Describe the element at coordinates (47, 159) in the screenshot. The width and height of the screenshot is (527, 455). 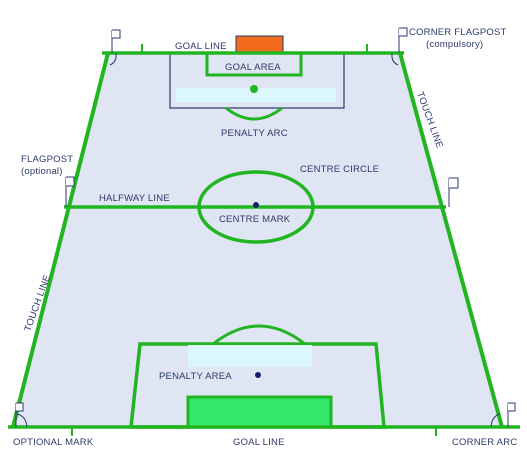
I see `label-flagpost: FLAGPOST` at that location.